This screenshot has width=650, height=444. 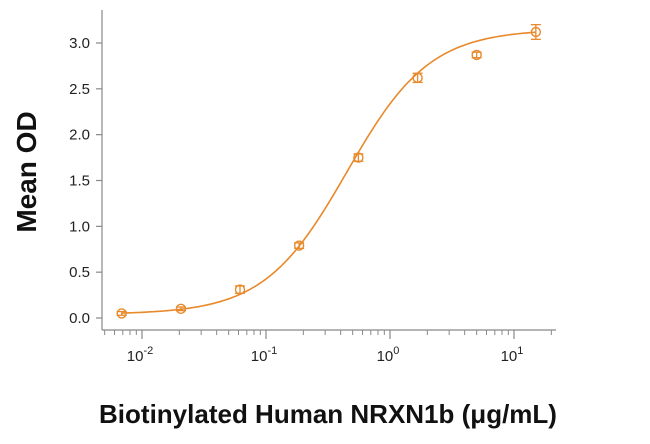 I want to click on y-axis-title: Mean OD, so click(x=26, y=171).